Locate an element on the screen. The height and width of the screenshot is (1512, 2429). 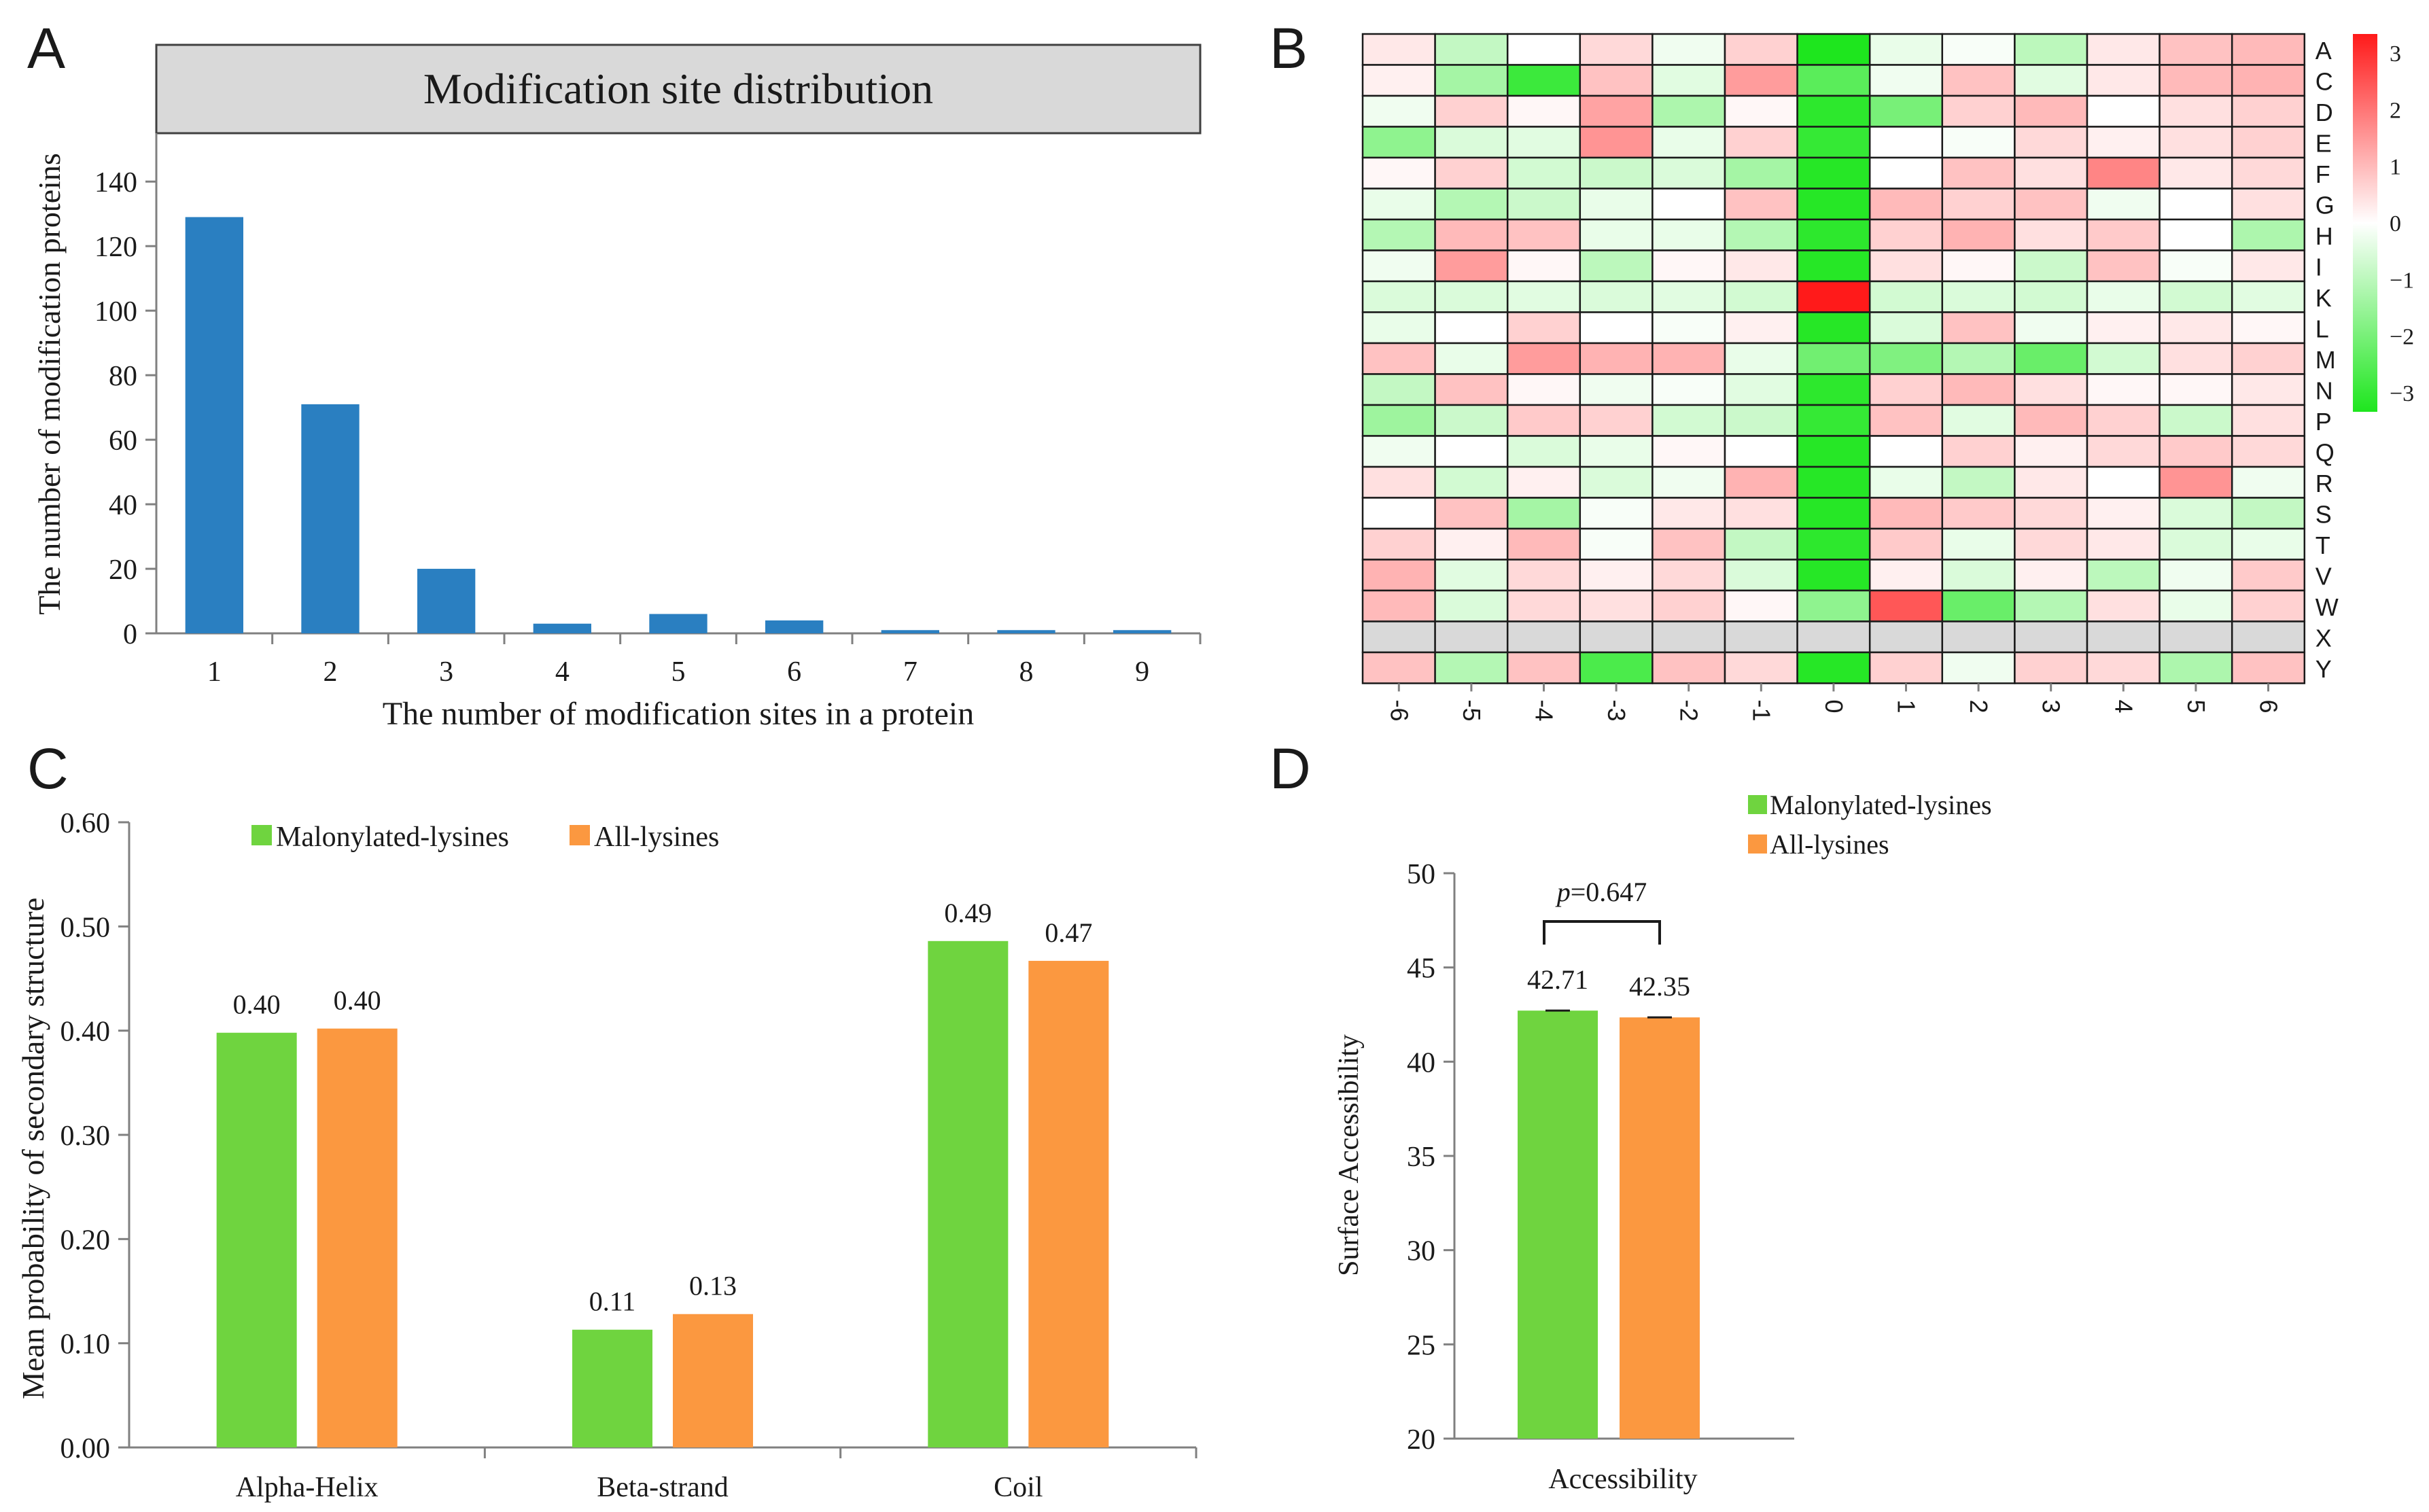
panel-b-column-label: 4 is located at coordinates (2123, 707).